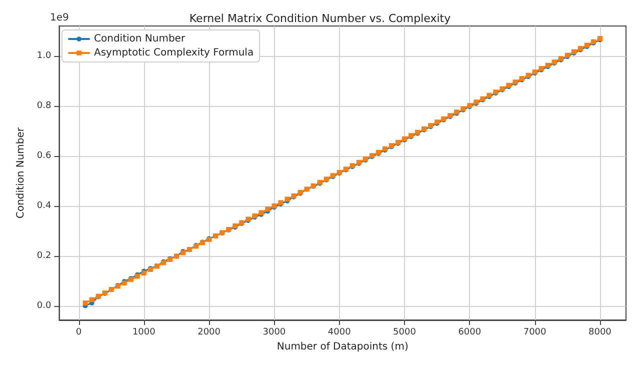  Describe the element at coordinates (174, 53) in the screenshot. I see `legend-label: Asymptotic Complexity Formula` at that location.